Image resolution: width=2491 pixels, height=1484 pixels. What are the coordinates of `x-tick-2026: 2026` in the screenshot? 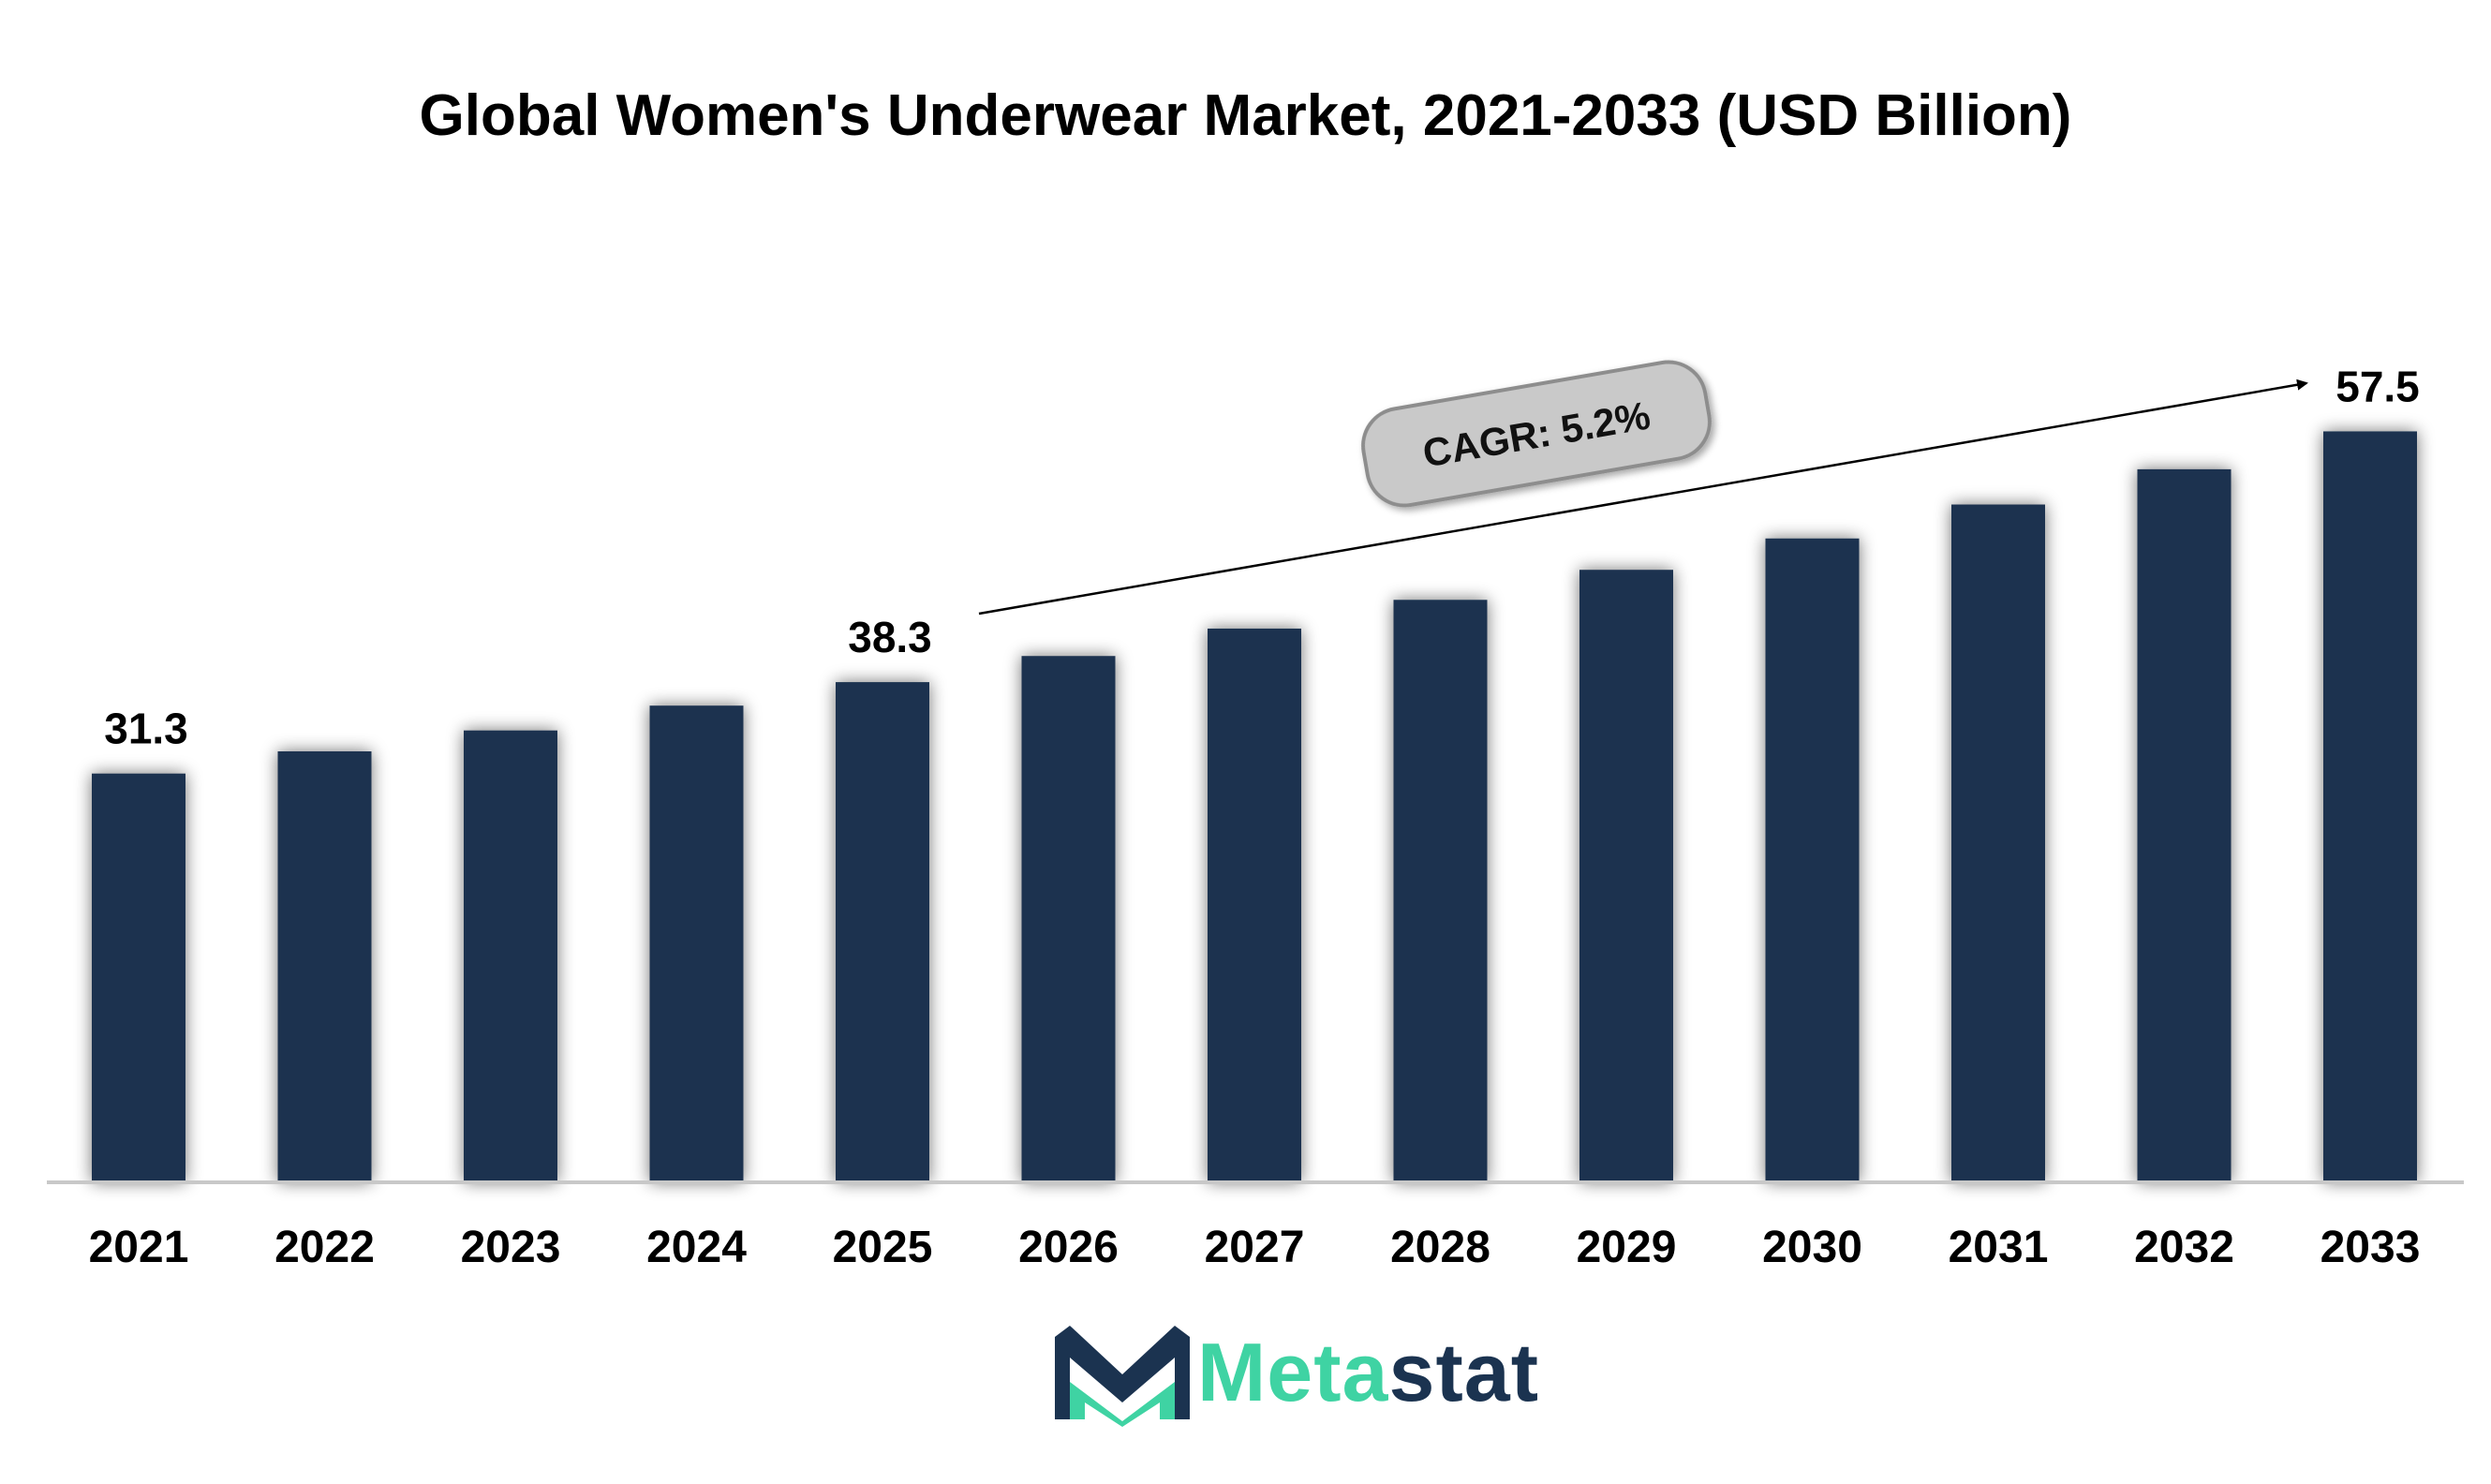 It's located at (1069, 1247).